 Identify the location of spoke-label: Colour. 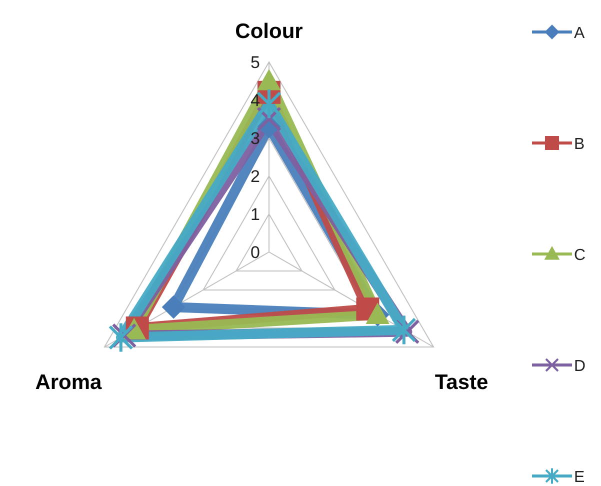
(269, 31).